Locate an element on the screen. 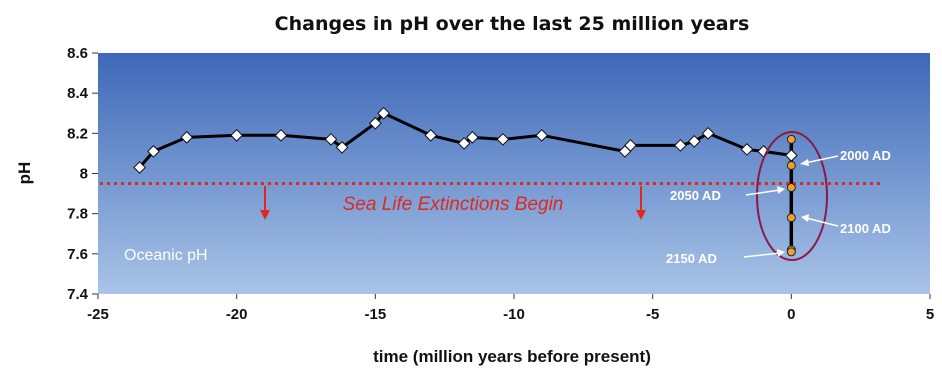 The width and height of the screenshot is (942, 371). projection-annotations: 2000 AD 2050 AD 2100 AD 2150 AD is located at coordinates (778, 207).